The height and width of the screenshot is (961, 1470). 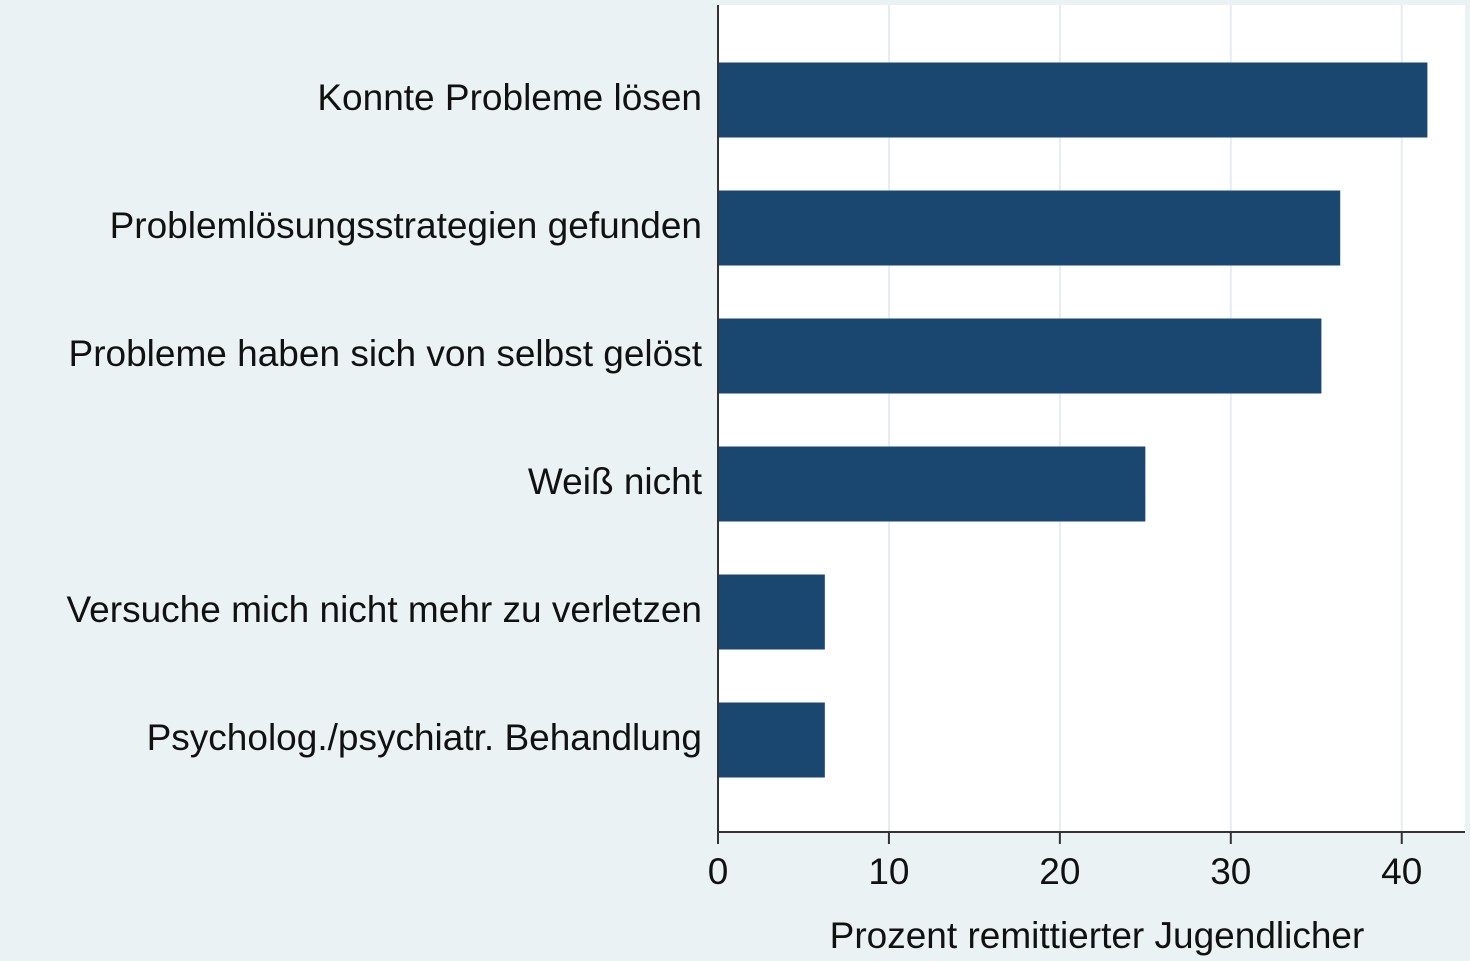 I want to click on y-tick-label: Probleme haben sich von selbst gelöst, so click(x=386, y=353).